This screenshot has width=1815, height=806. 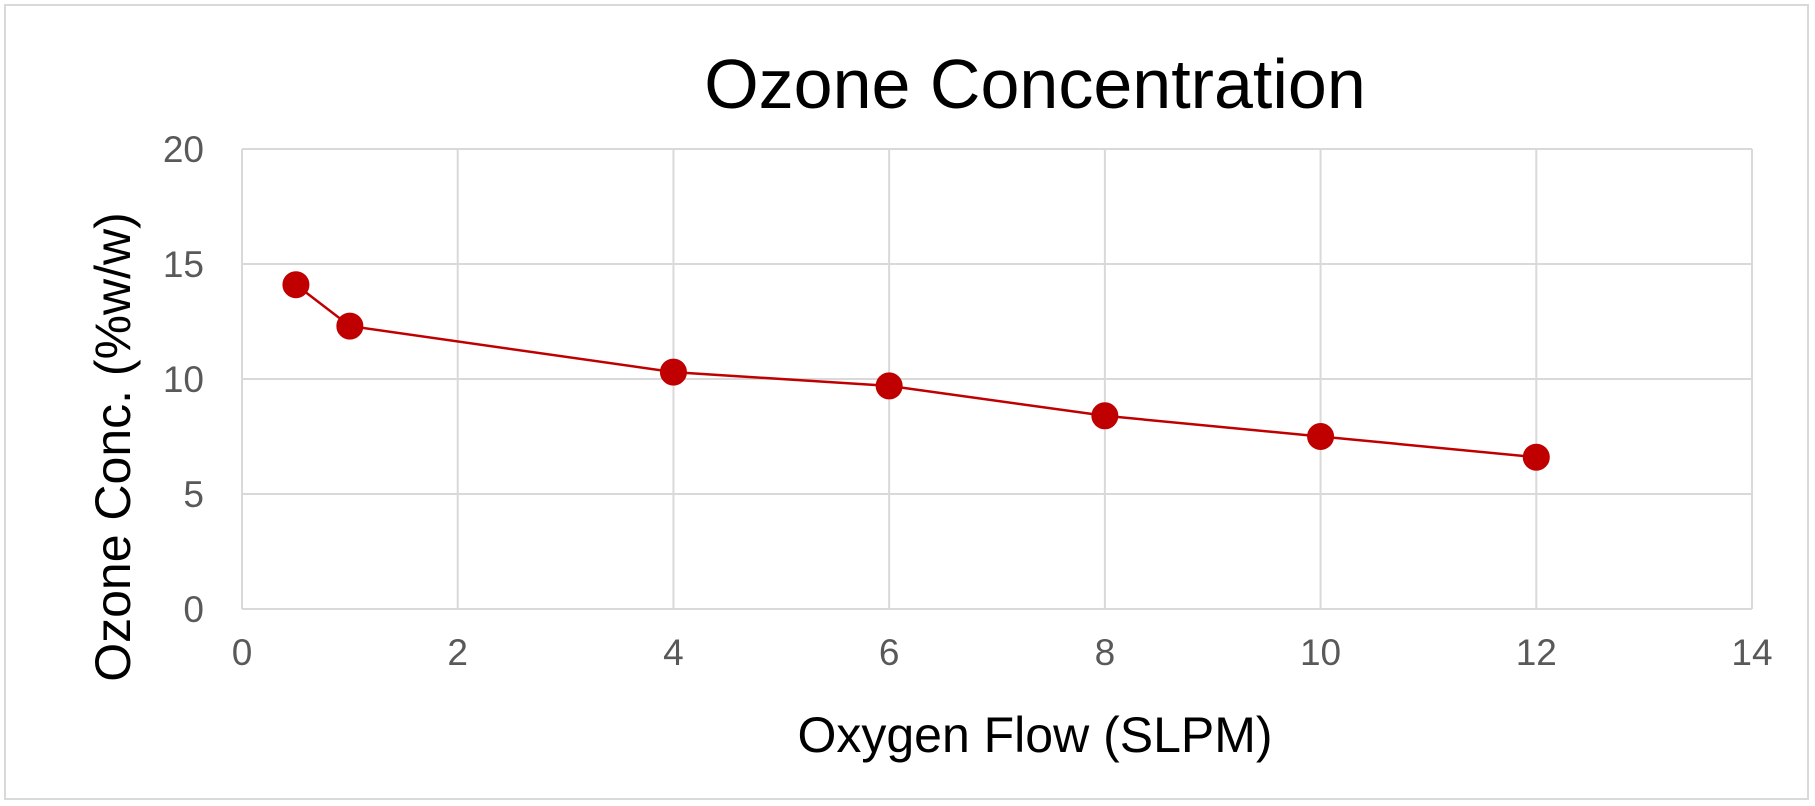 I want to click on chart-title: Ozone Concentration, so click(x=1035, y=84).